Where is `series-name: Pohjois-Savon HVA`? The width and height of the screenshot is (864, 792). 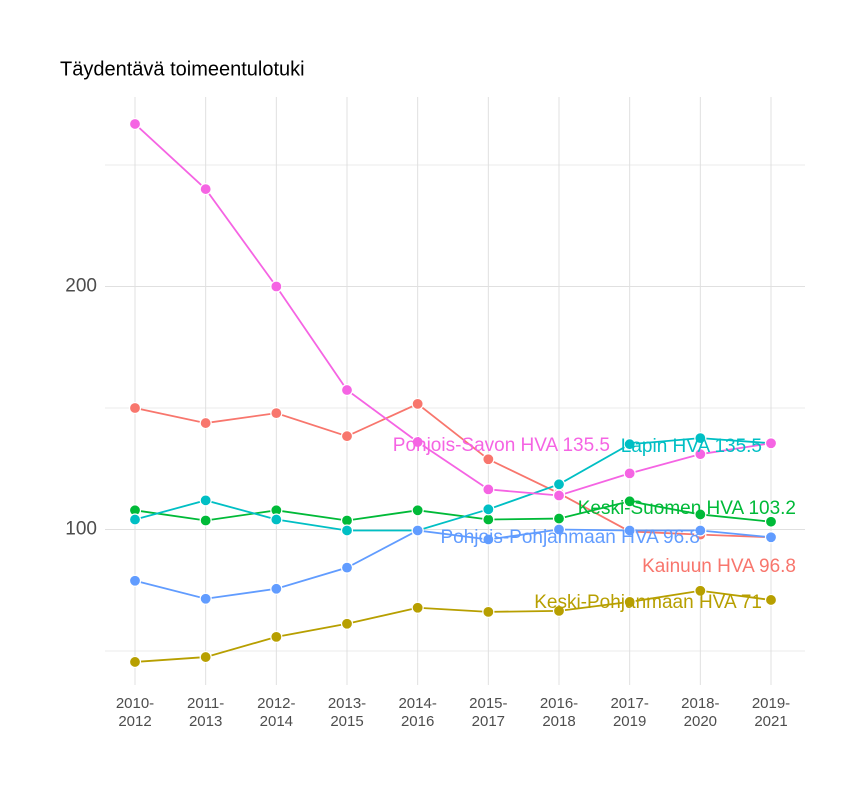
series-name: Pohjois-Savon HVA is located at coordinates (476, 445).